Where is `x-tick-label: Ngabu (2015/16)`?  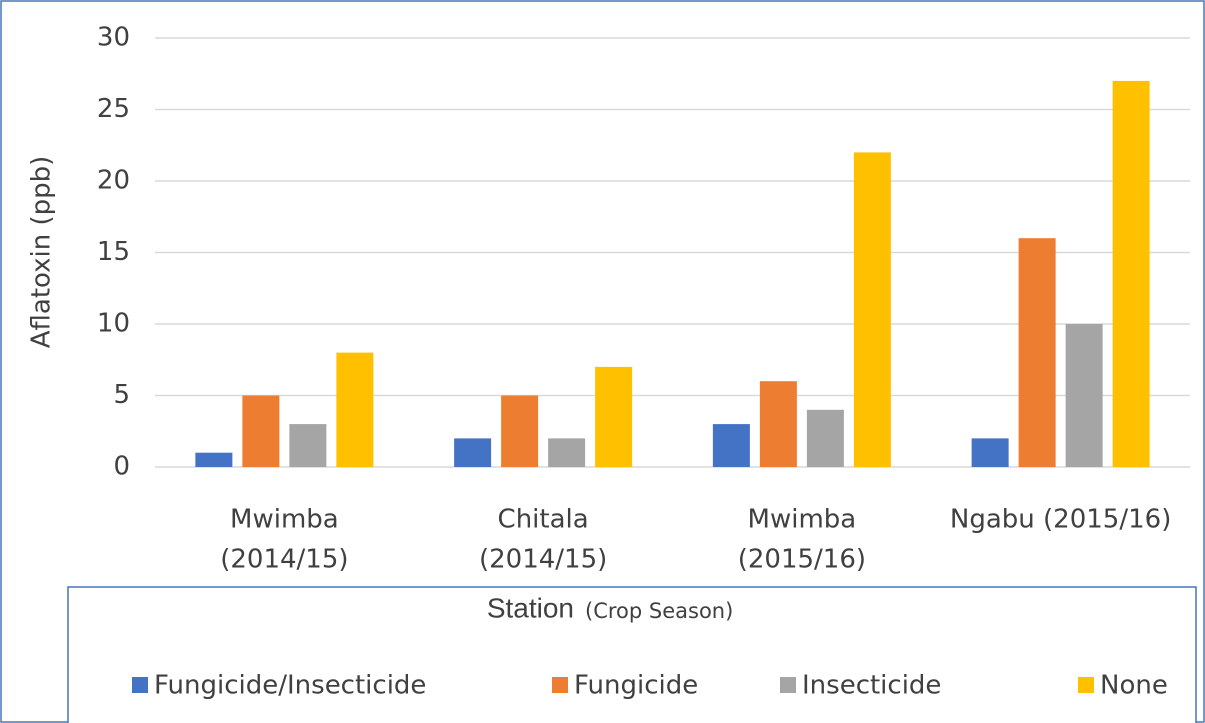
x-tick-label: Ngabu (2015/16) is located at coordinates (1060, 520).